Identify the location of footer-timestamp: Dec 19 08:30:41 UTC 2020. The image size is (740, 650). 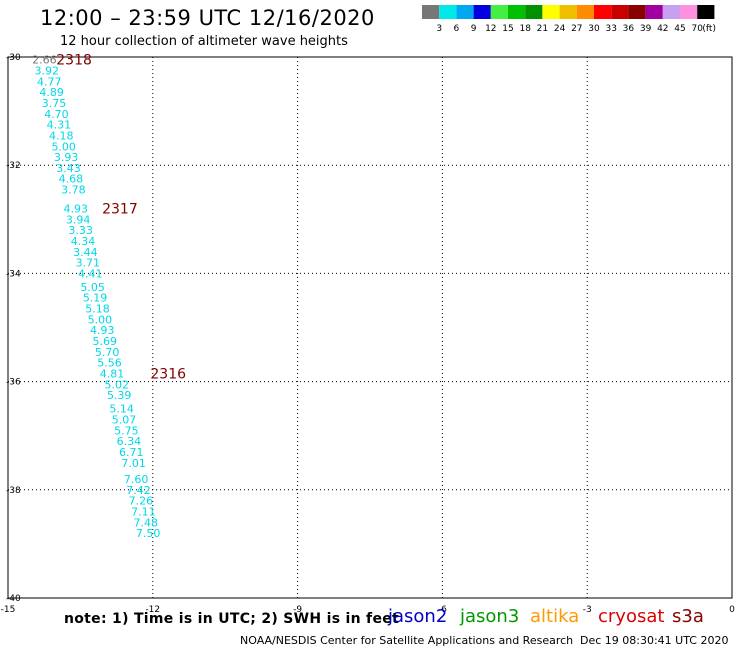
(654, 640).